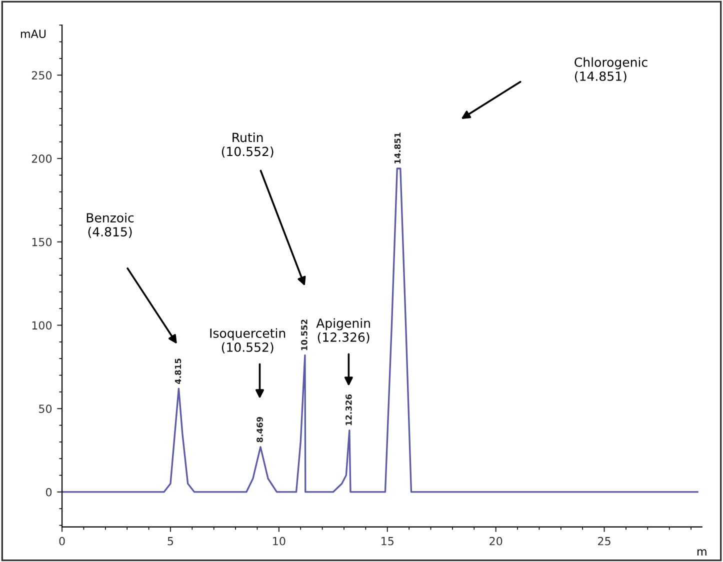  I want to click on y-tick-label: 200, so click(42, 158).